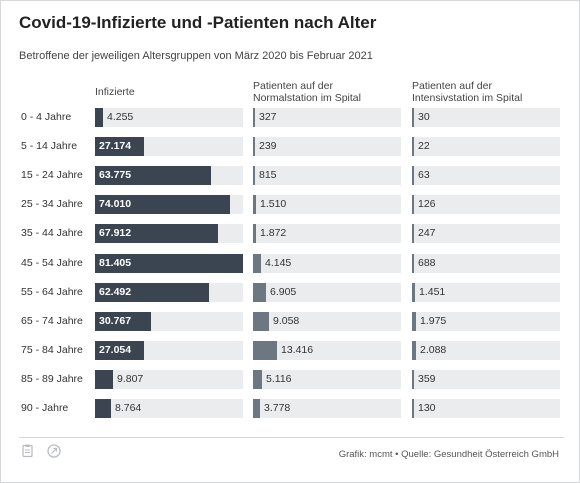 This screenshot has width=580, height=483. What do you see at coordinates (486, 321) in the screenshot?
I see `bar-track-intensivstation: 1.975` at bounding box center [486, 321].